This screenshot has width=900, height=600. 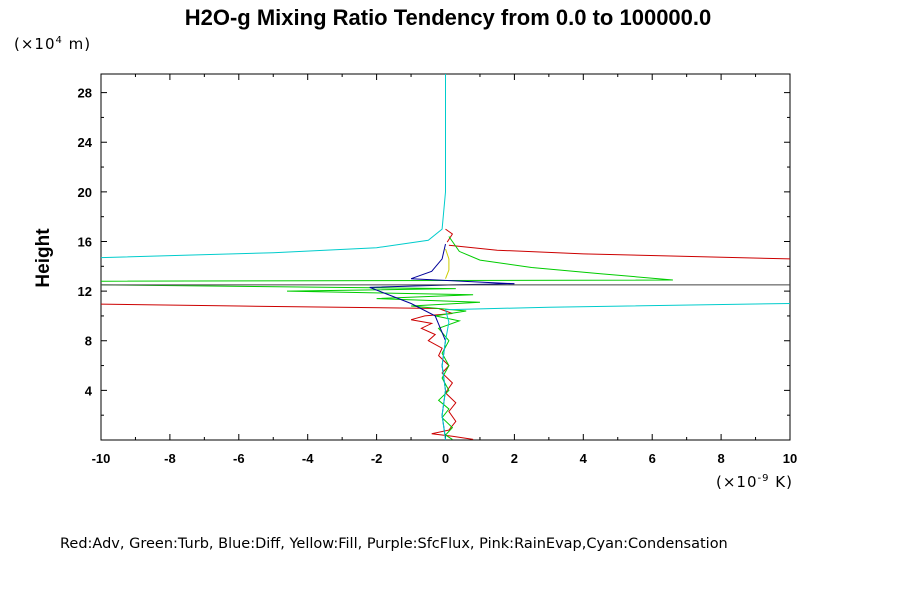 What do you see at coordinates (616, 372) in the screenshot?
I see `series-condensation-line` at bounding box center [616, 372].